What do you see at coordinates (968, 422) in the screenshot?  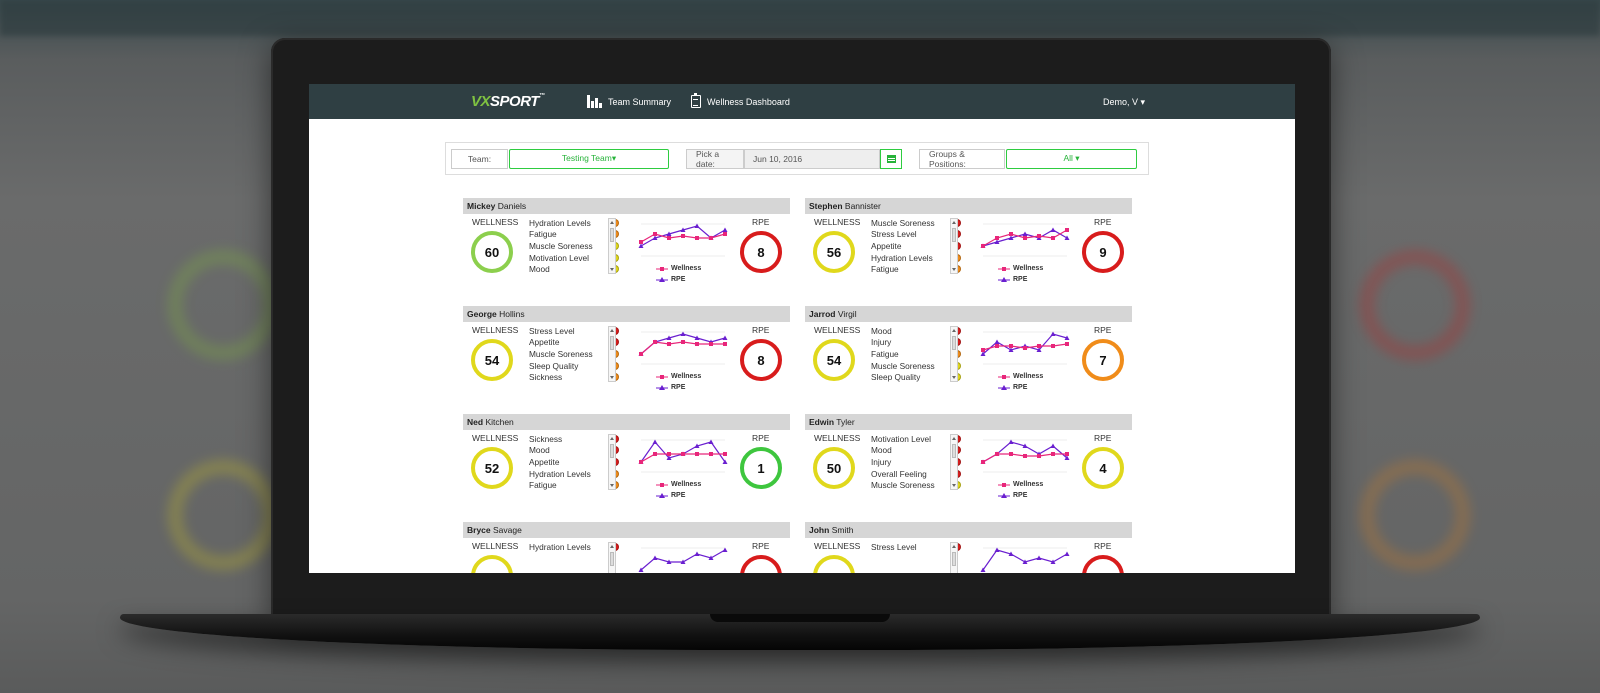 I see `player-name: Edwin Tyler` at bounding box center [968, 422].